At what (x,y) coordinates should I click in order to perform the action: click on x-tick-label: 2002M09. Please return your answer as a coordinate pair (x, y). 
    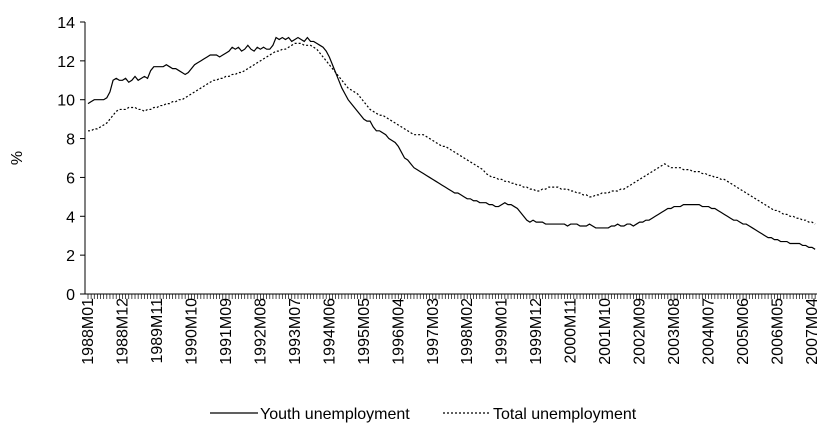
    Looking at the image, I should click on (640, 331).